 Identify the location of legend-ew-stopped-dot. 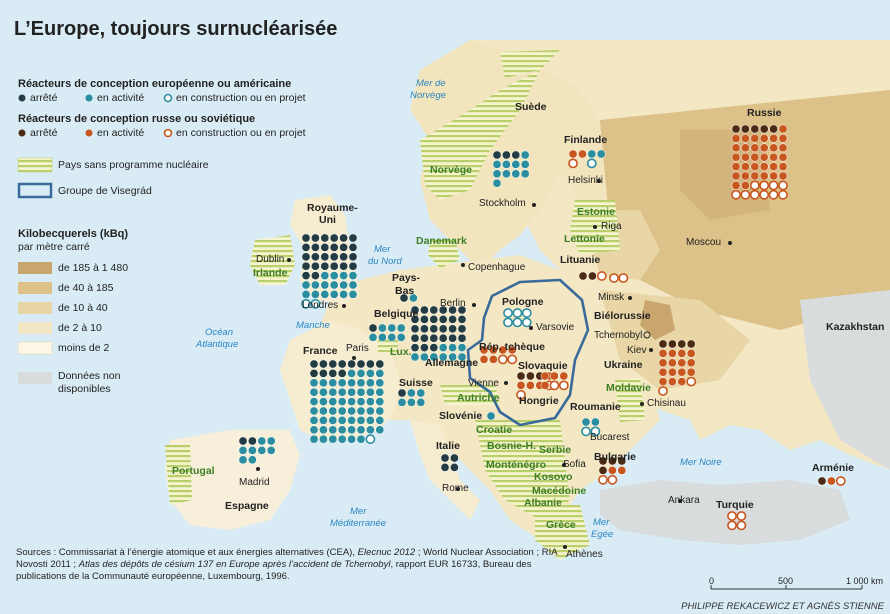
(22, 98).